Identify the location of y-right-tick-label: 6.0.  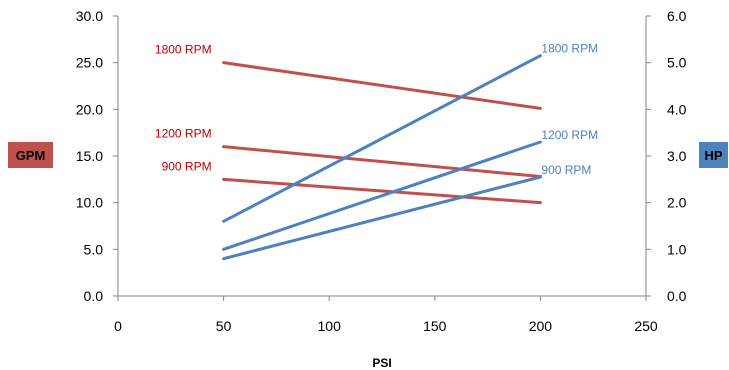
(677, 16).